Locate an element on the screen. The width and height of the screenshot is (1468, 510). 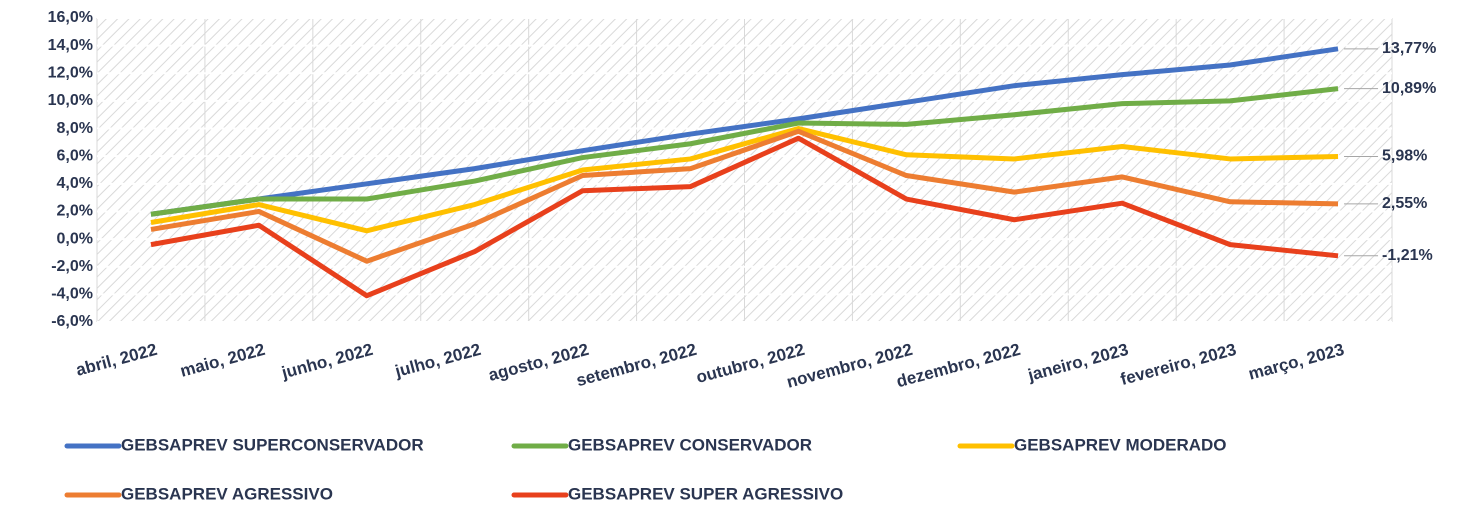
legend-label: GEBSAPREV SUPERCONSERVADOR is located at coordinates (272, 444).